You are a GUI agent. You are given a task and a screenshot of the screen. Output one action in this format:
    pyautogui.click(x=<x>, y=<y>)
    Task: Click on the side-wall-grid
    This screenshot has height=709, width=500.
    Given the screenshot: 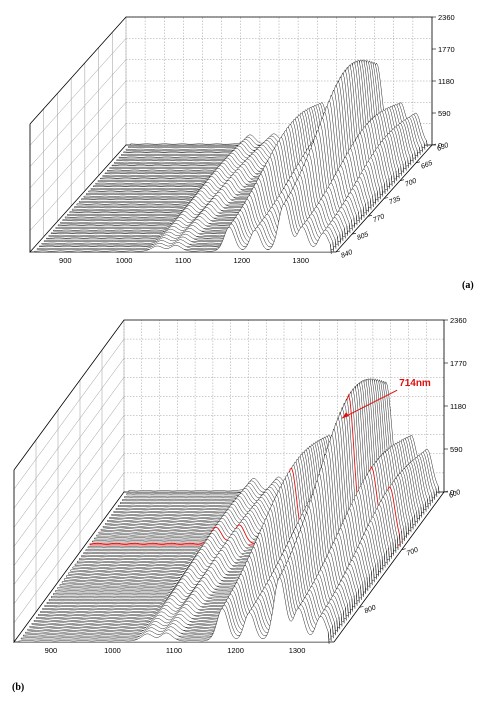 What is the action you would take?
    pyautogui.click(x=78, y=134)
    